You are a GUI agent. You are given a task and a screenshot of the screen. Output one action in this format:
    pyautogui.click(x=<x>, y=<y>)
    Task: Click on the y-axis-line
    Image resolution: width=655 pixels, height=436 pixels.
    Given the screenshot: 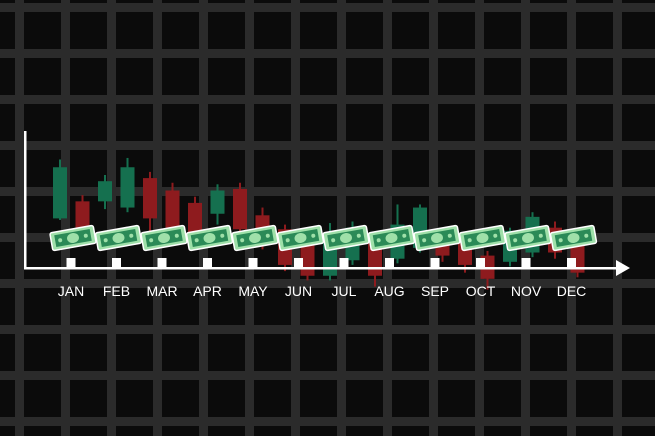 What is the action you would take?
    pyautogui.click(x=25, y=200)
    